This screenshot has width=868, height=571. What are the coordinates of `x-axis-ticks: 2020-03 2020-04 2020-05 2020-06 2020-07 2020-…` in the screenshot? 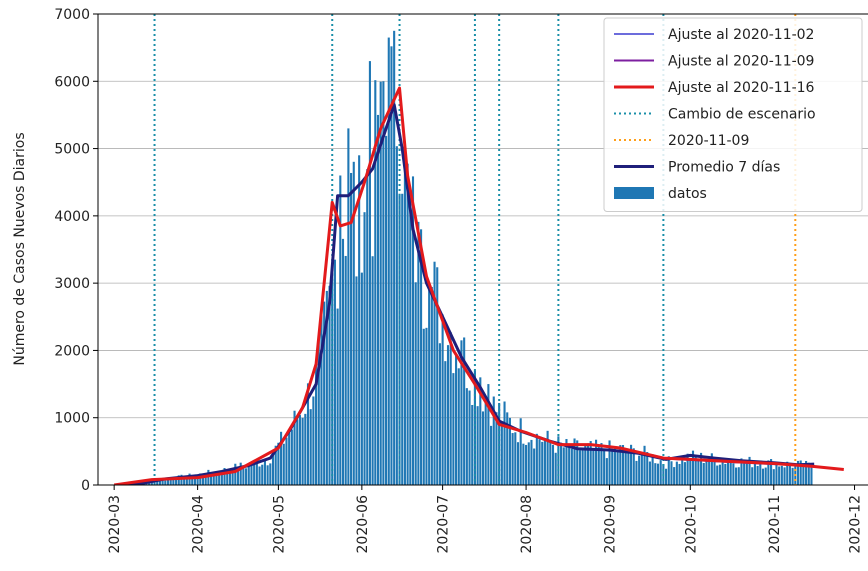 It's located at (485, 519).